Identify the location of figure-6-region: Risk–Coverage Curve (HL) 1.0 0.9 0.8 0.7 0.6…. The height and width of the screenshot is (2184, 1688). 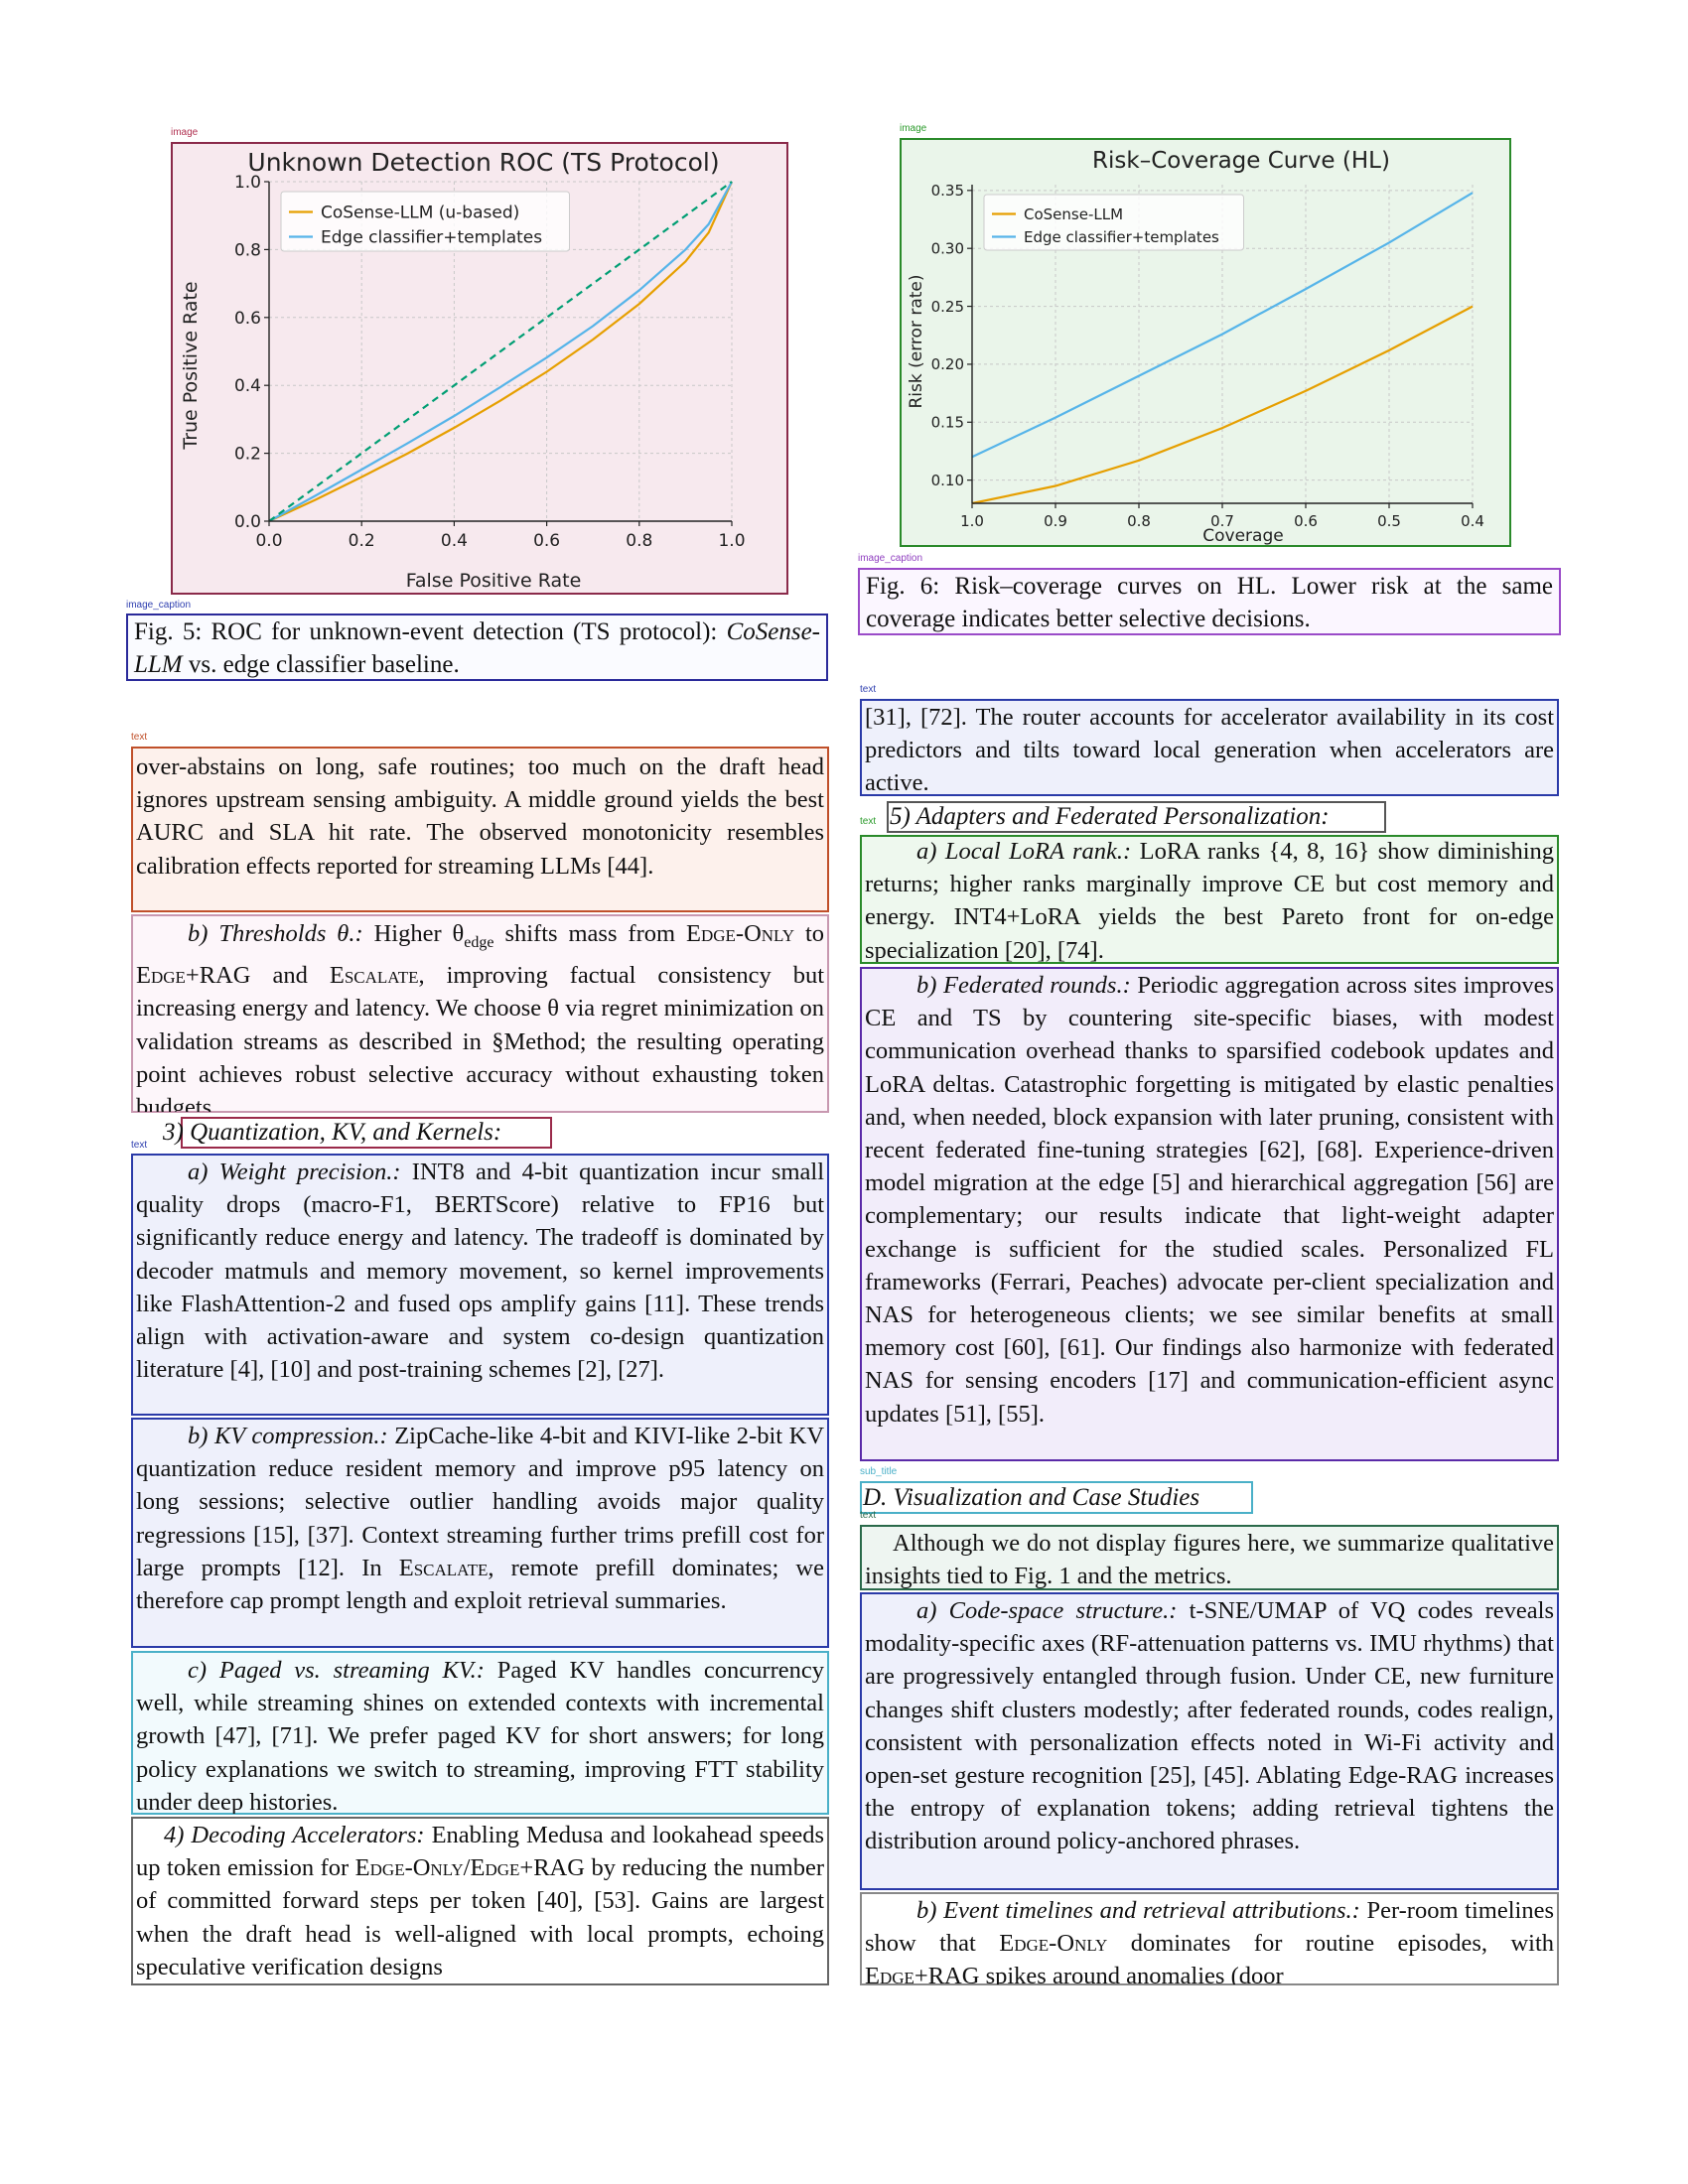
(1205, 342).